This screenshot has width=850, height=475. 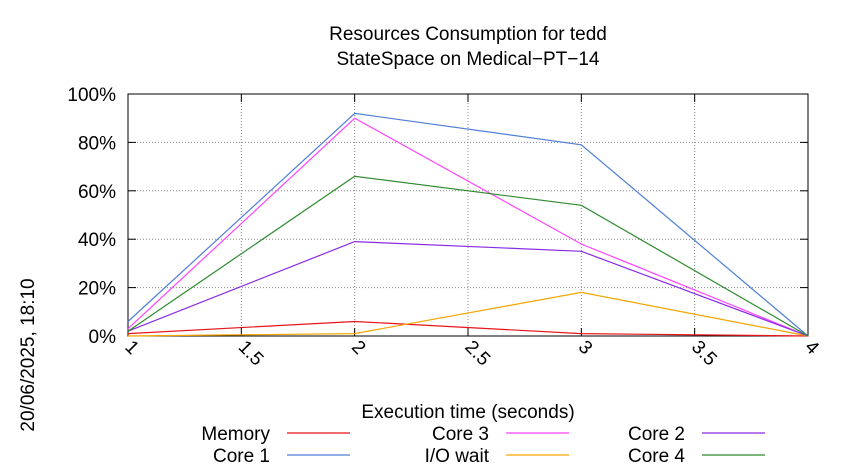 What do you see at coordinates (468, 34) in the screenshot?
I see `chart-title-line1: Resources Consumption for tedd` at bounding box center [468, 34].